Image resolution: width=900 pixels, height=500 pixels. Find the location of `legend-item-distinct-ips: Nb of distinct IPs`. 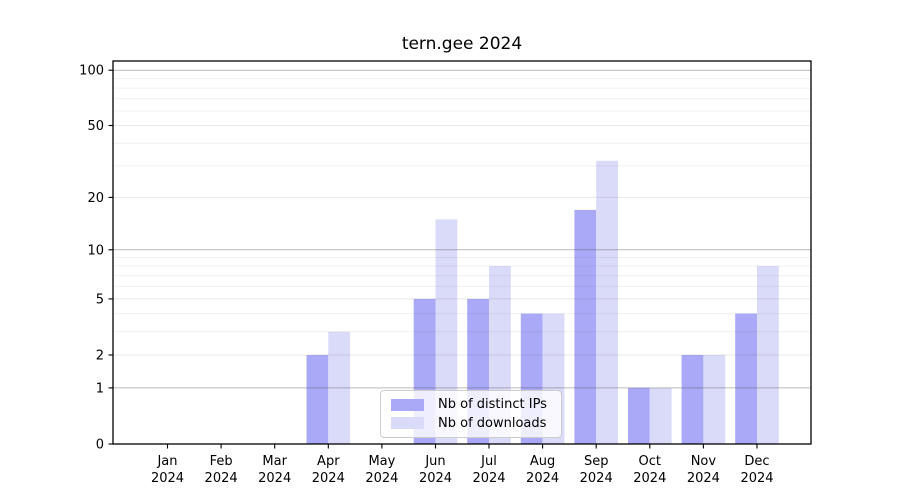

legend-item-distinct-ips: Nb of distinct IPs is located at coordinates (471, 404).